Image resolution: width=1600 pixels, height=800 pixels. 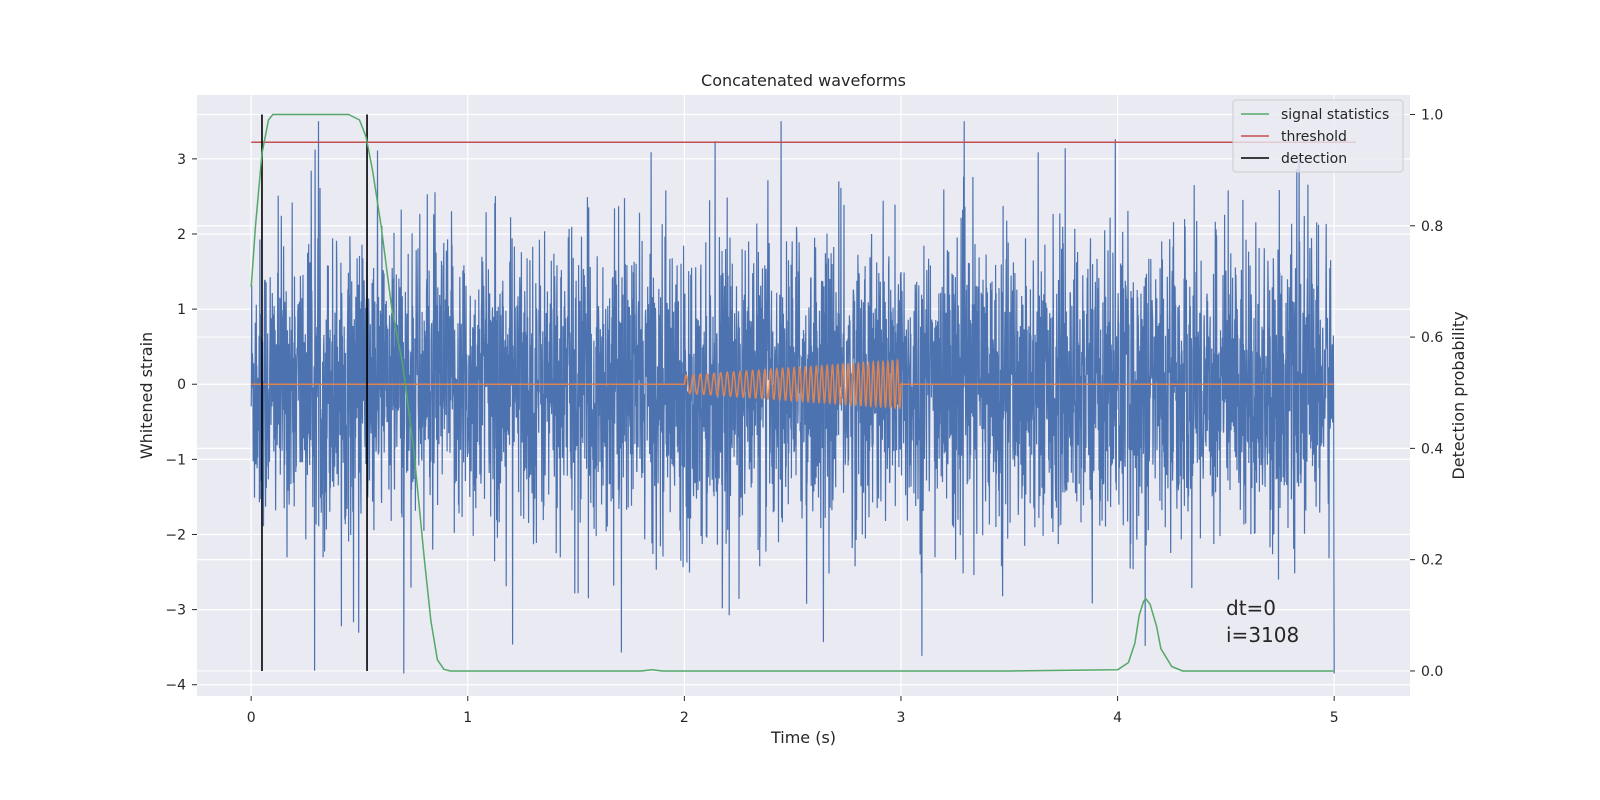 I want to click on x-axis-ticks: 0 1 2 3 4 5, so click(x=793, y=711).